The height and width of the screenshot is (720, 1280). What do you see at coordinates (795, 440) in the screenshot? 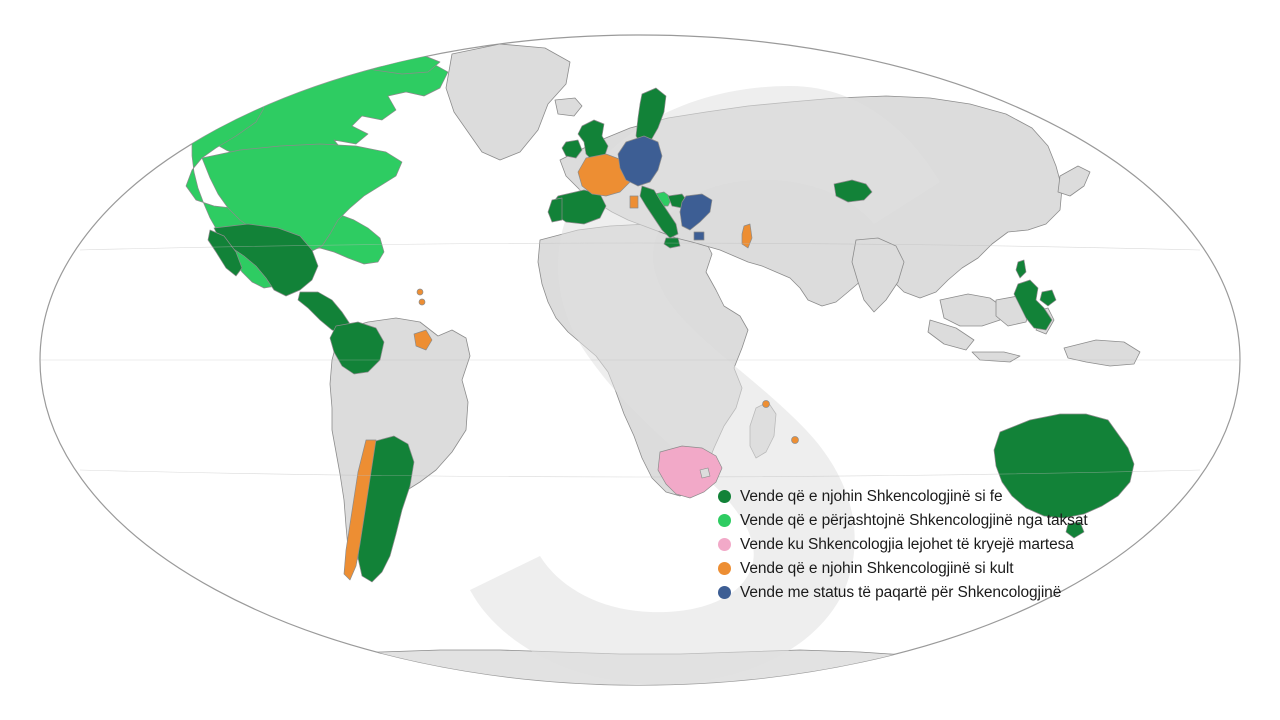
I see `country-mayotte` at bounding box center [795, 440].